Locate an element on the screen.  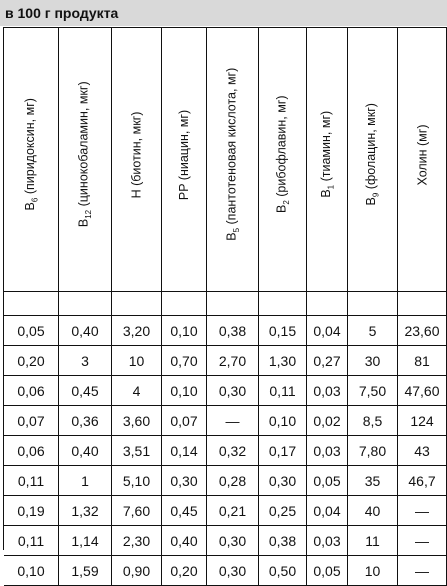
table-cell: 0,02 is located at coordinates (327, 421).